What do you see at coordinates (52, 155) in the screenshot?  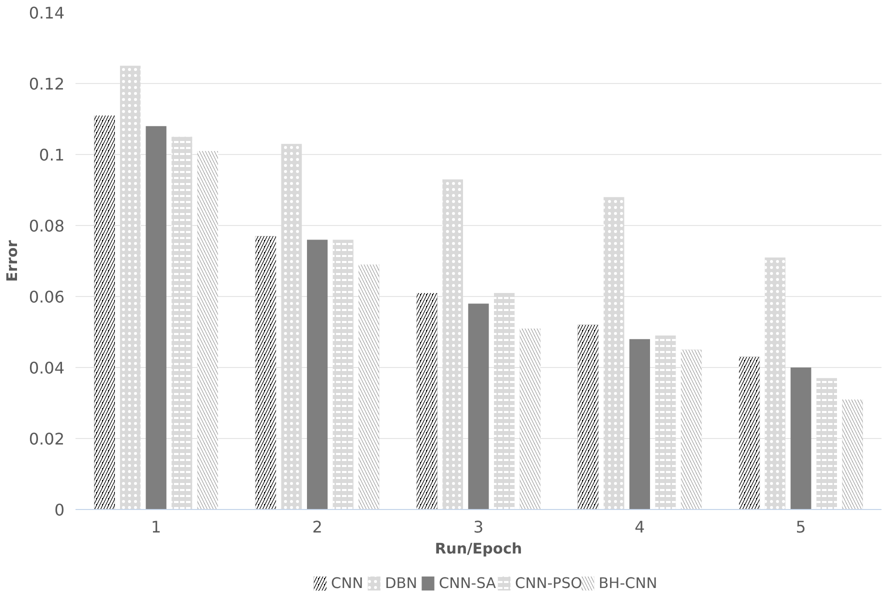 I see `y-tick-label: 0.1` at bounding box center [52, 155].